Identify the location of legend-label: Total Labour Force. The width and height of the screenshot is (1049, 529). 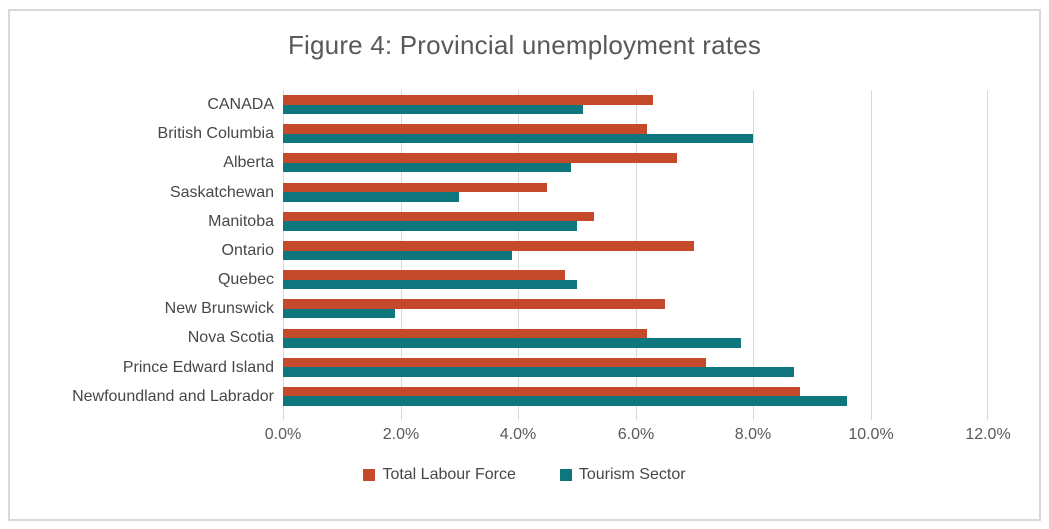
(449, 474).